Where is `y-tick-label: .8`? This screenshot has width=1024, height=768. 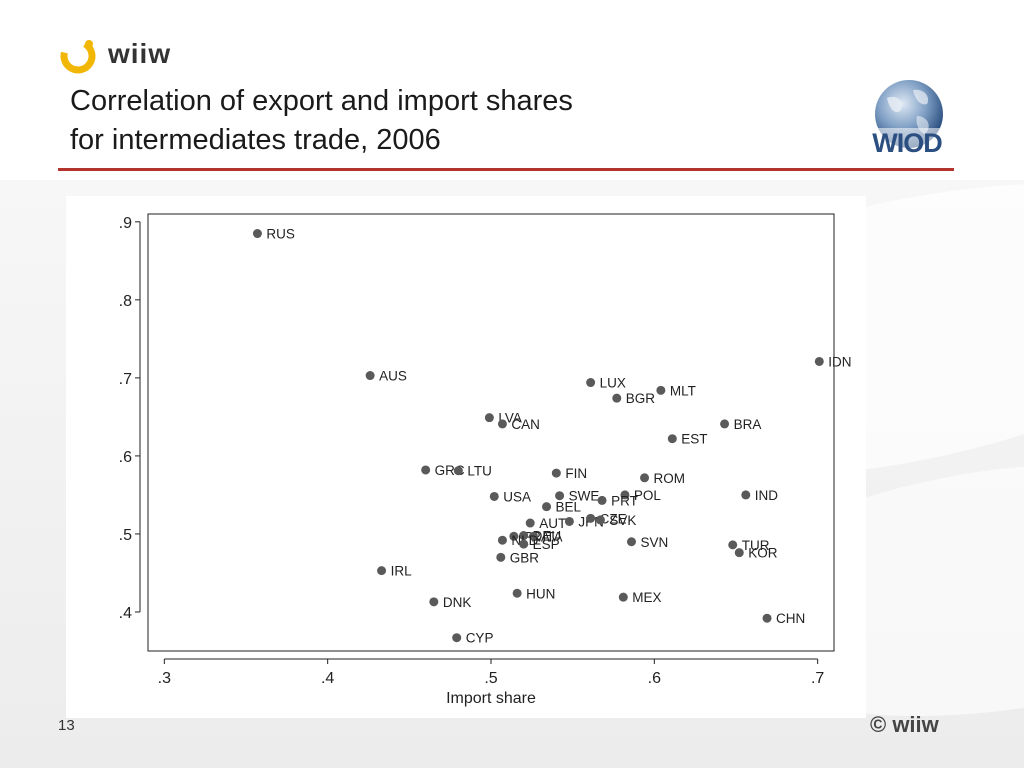 y-tick-label: .8 is located at coordinates (125, 301).